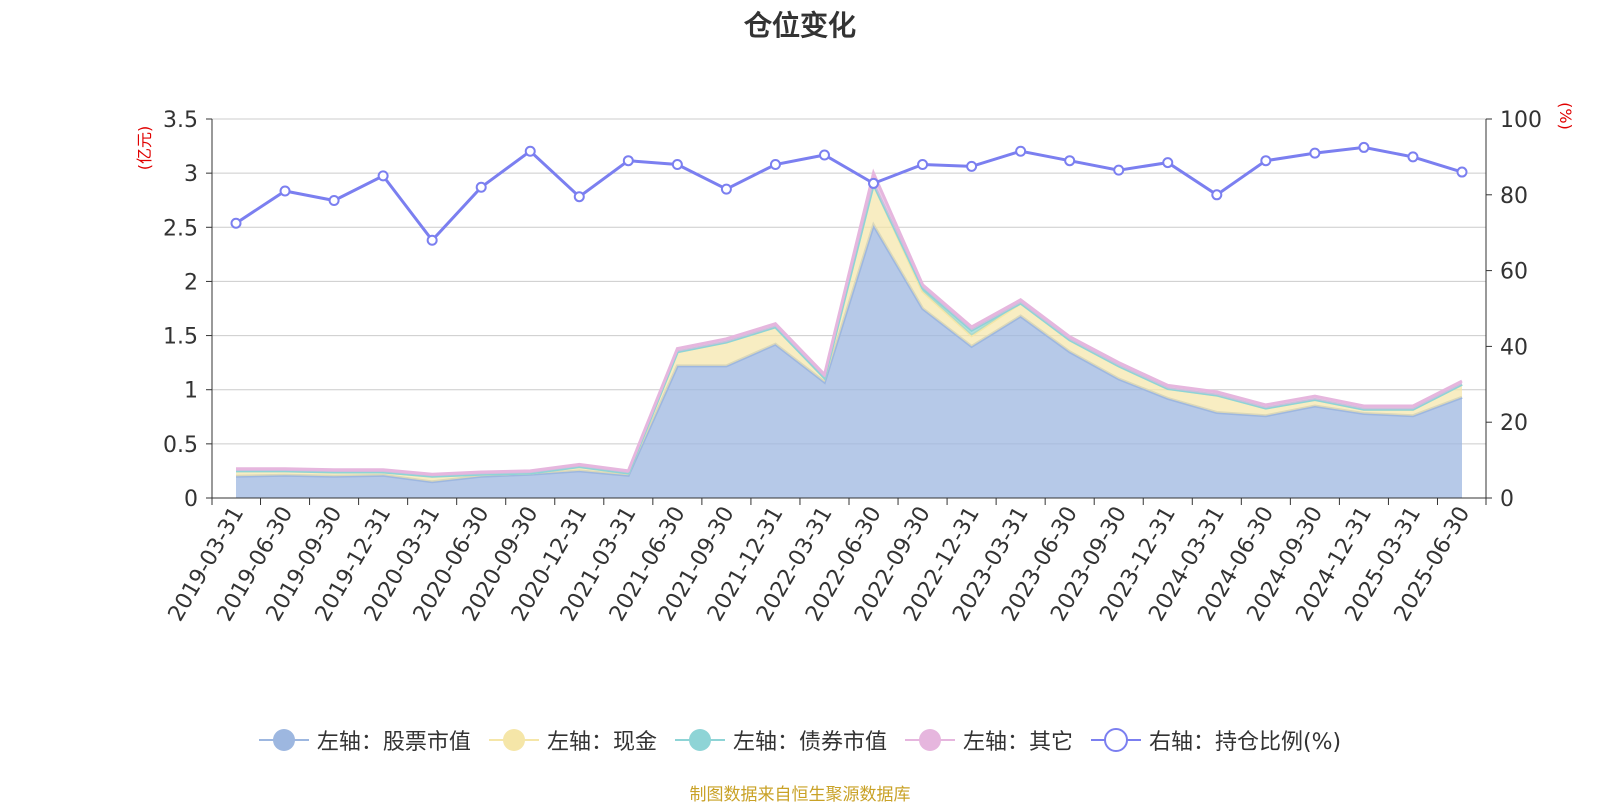 The image size is (1600, 805). What do you see at coordinates (800, 795) in the screenshot?
I see `source-note: 制图数据来自恒生聚源数据库` at bounding box center [800, 795].